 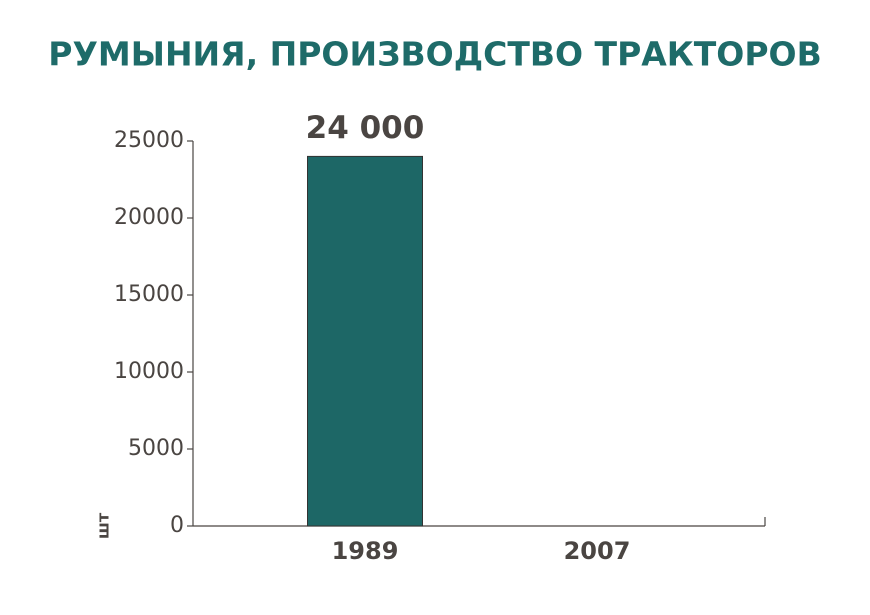 I want to click on x-tick-label: 1989, so click(x=365, y=551).